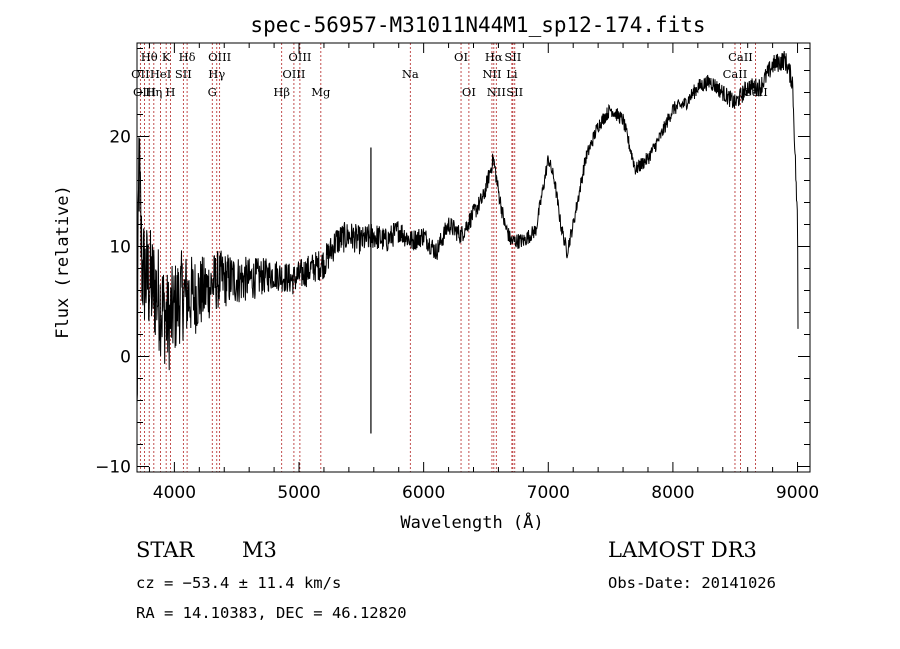  What do you see at coordinates (165, 550) in the screenshot?
I see `object-class: STAR` at bounding box center [165, 550].